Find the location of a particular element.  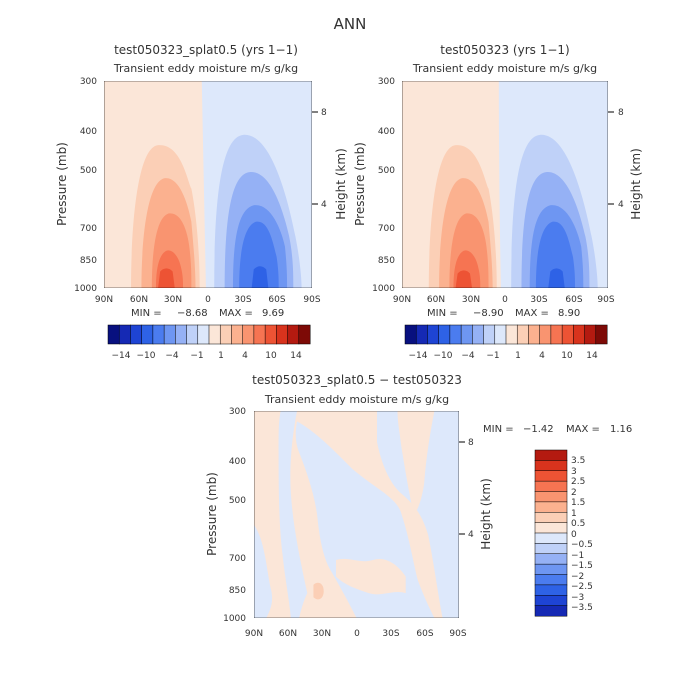

ylabel: Pressure (mb) is located at coordinates (360, 184).